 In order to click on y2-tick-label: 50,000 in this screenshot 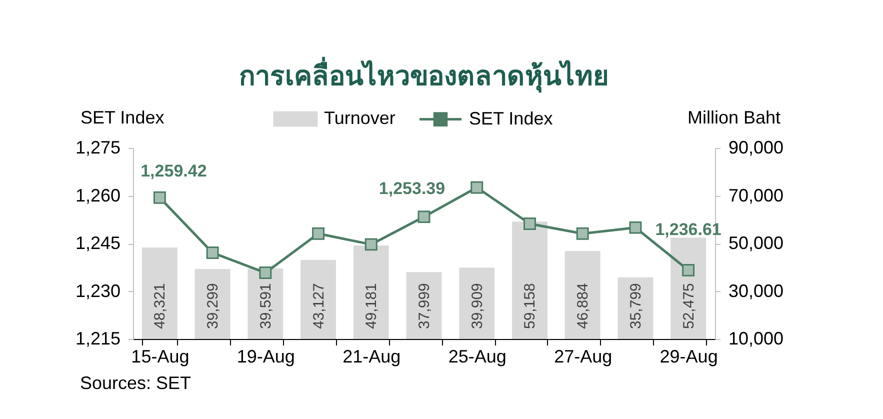, I will do `click(756, 243)`.